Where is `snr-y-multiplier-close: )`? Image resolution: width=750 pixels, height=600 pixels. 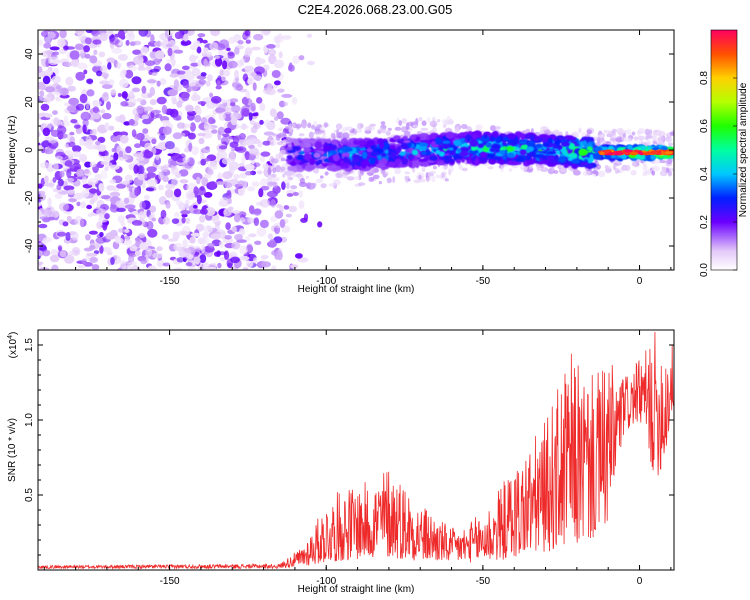
snr-y-multiplier-close: ) is located at coordinates (13, 333).